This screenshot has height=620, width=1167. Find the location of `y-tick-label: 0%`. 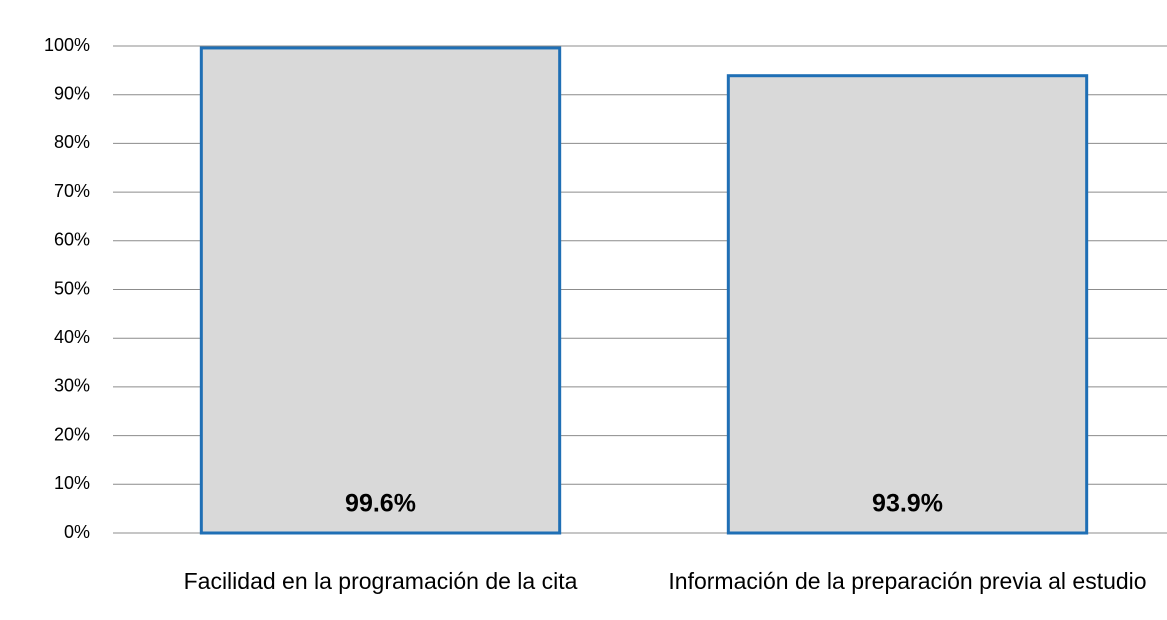

y-tick-label: 0% is located at coordinates (77, 532).